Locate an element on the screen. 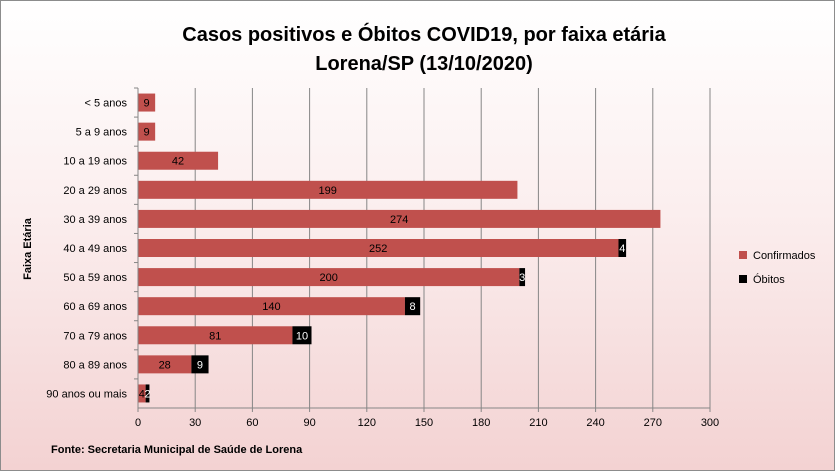 Image resolution: width=835 pixels, height=471 pixels. x-tick-label: 90 is located at coordinates (309, 423).